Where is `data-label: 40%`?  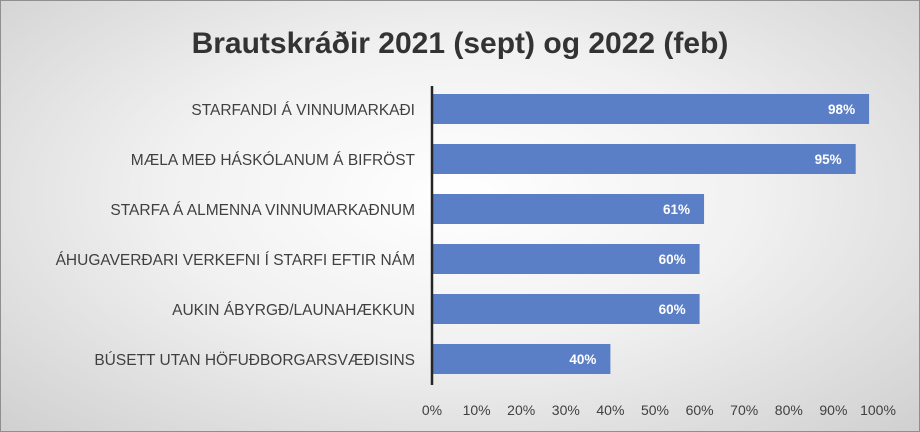
data-label: 40% is located at coordinates (582, 359).